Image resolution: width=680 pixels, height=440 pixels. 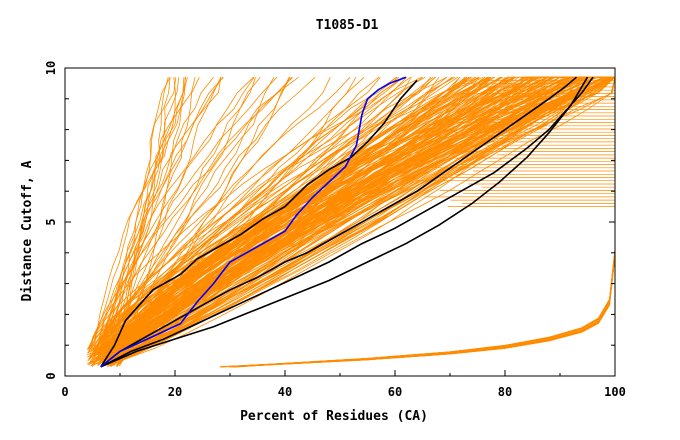 What do you see at coordinates (51, 375) in the screenshot?
I see `y-tick-label: 0` at bounding box center [51, 375].